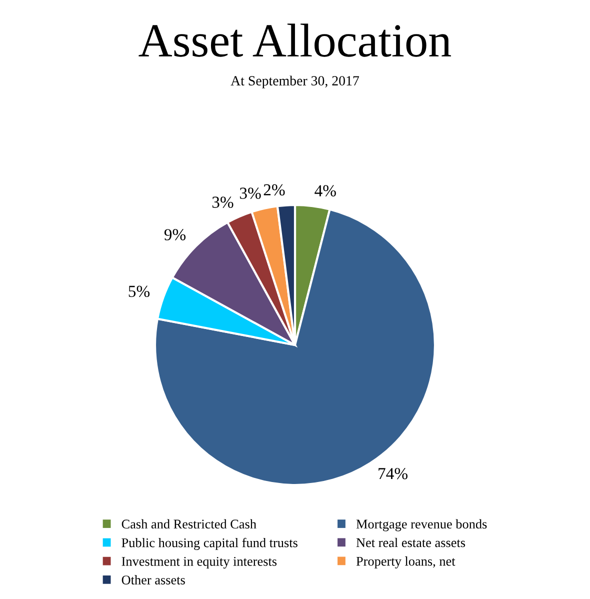 This screenshot has height=599, width=590. What do you see at coordinates (295, 40) in the screenshot?
I see `chart-title: Asset Allocation` at bounding box center [295, 40].